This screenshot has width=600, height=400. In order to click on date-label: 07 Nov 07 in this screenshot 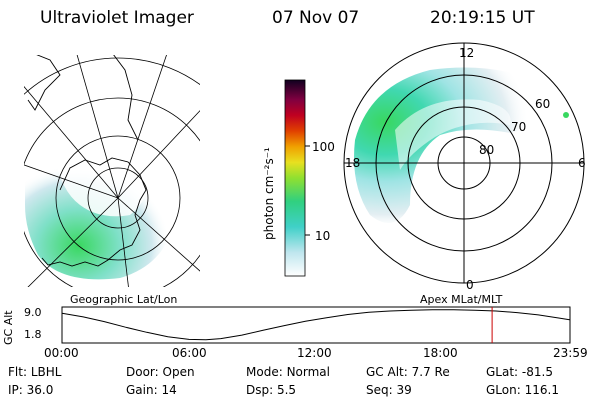, I will do `click(316, 18)`.